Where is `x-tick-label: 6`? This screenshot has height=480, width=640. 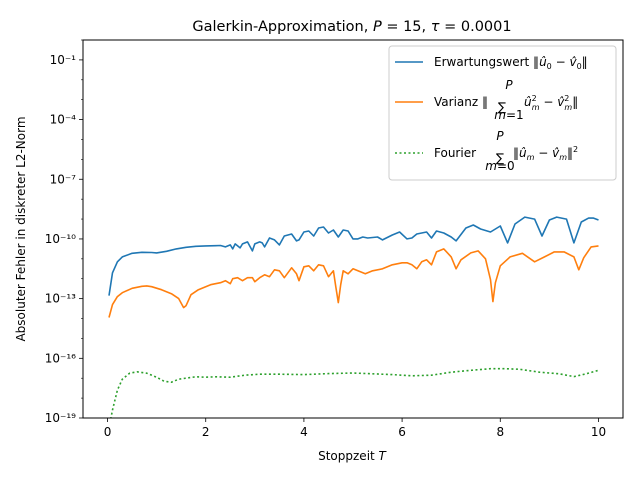 x-tick-label: 6 is located at coordinates (402, 432).